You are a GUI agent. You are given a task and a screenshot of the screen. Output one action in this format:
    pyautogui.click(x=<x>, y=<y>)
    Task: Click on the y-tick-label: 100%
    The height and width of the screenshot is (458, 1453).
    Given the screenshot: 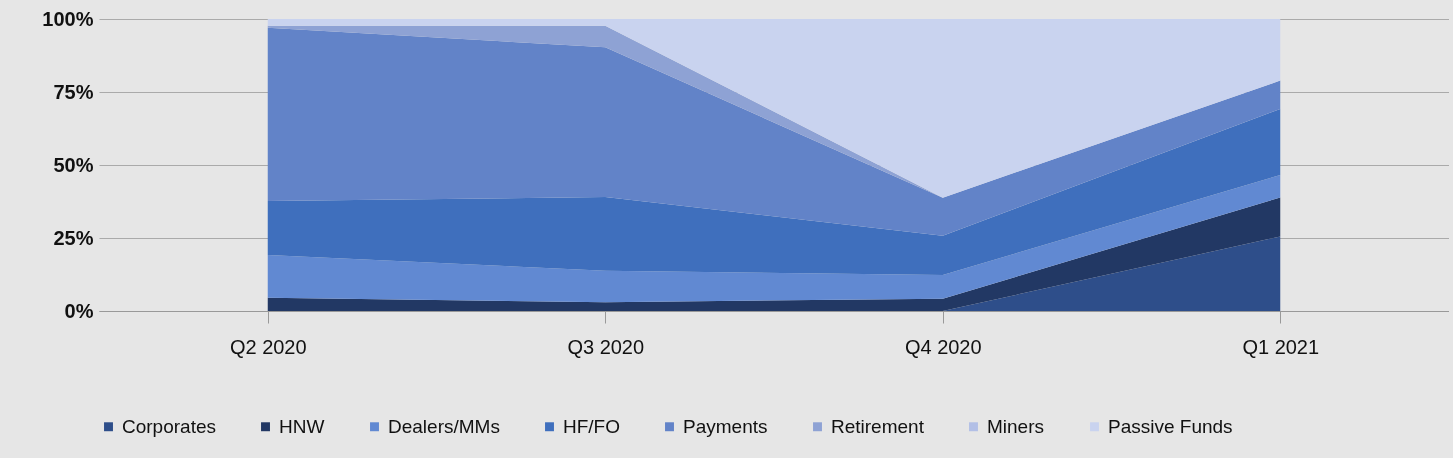 What is the action you would take?
    pyautogui.click(x=68, y=18)
    